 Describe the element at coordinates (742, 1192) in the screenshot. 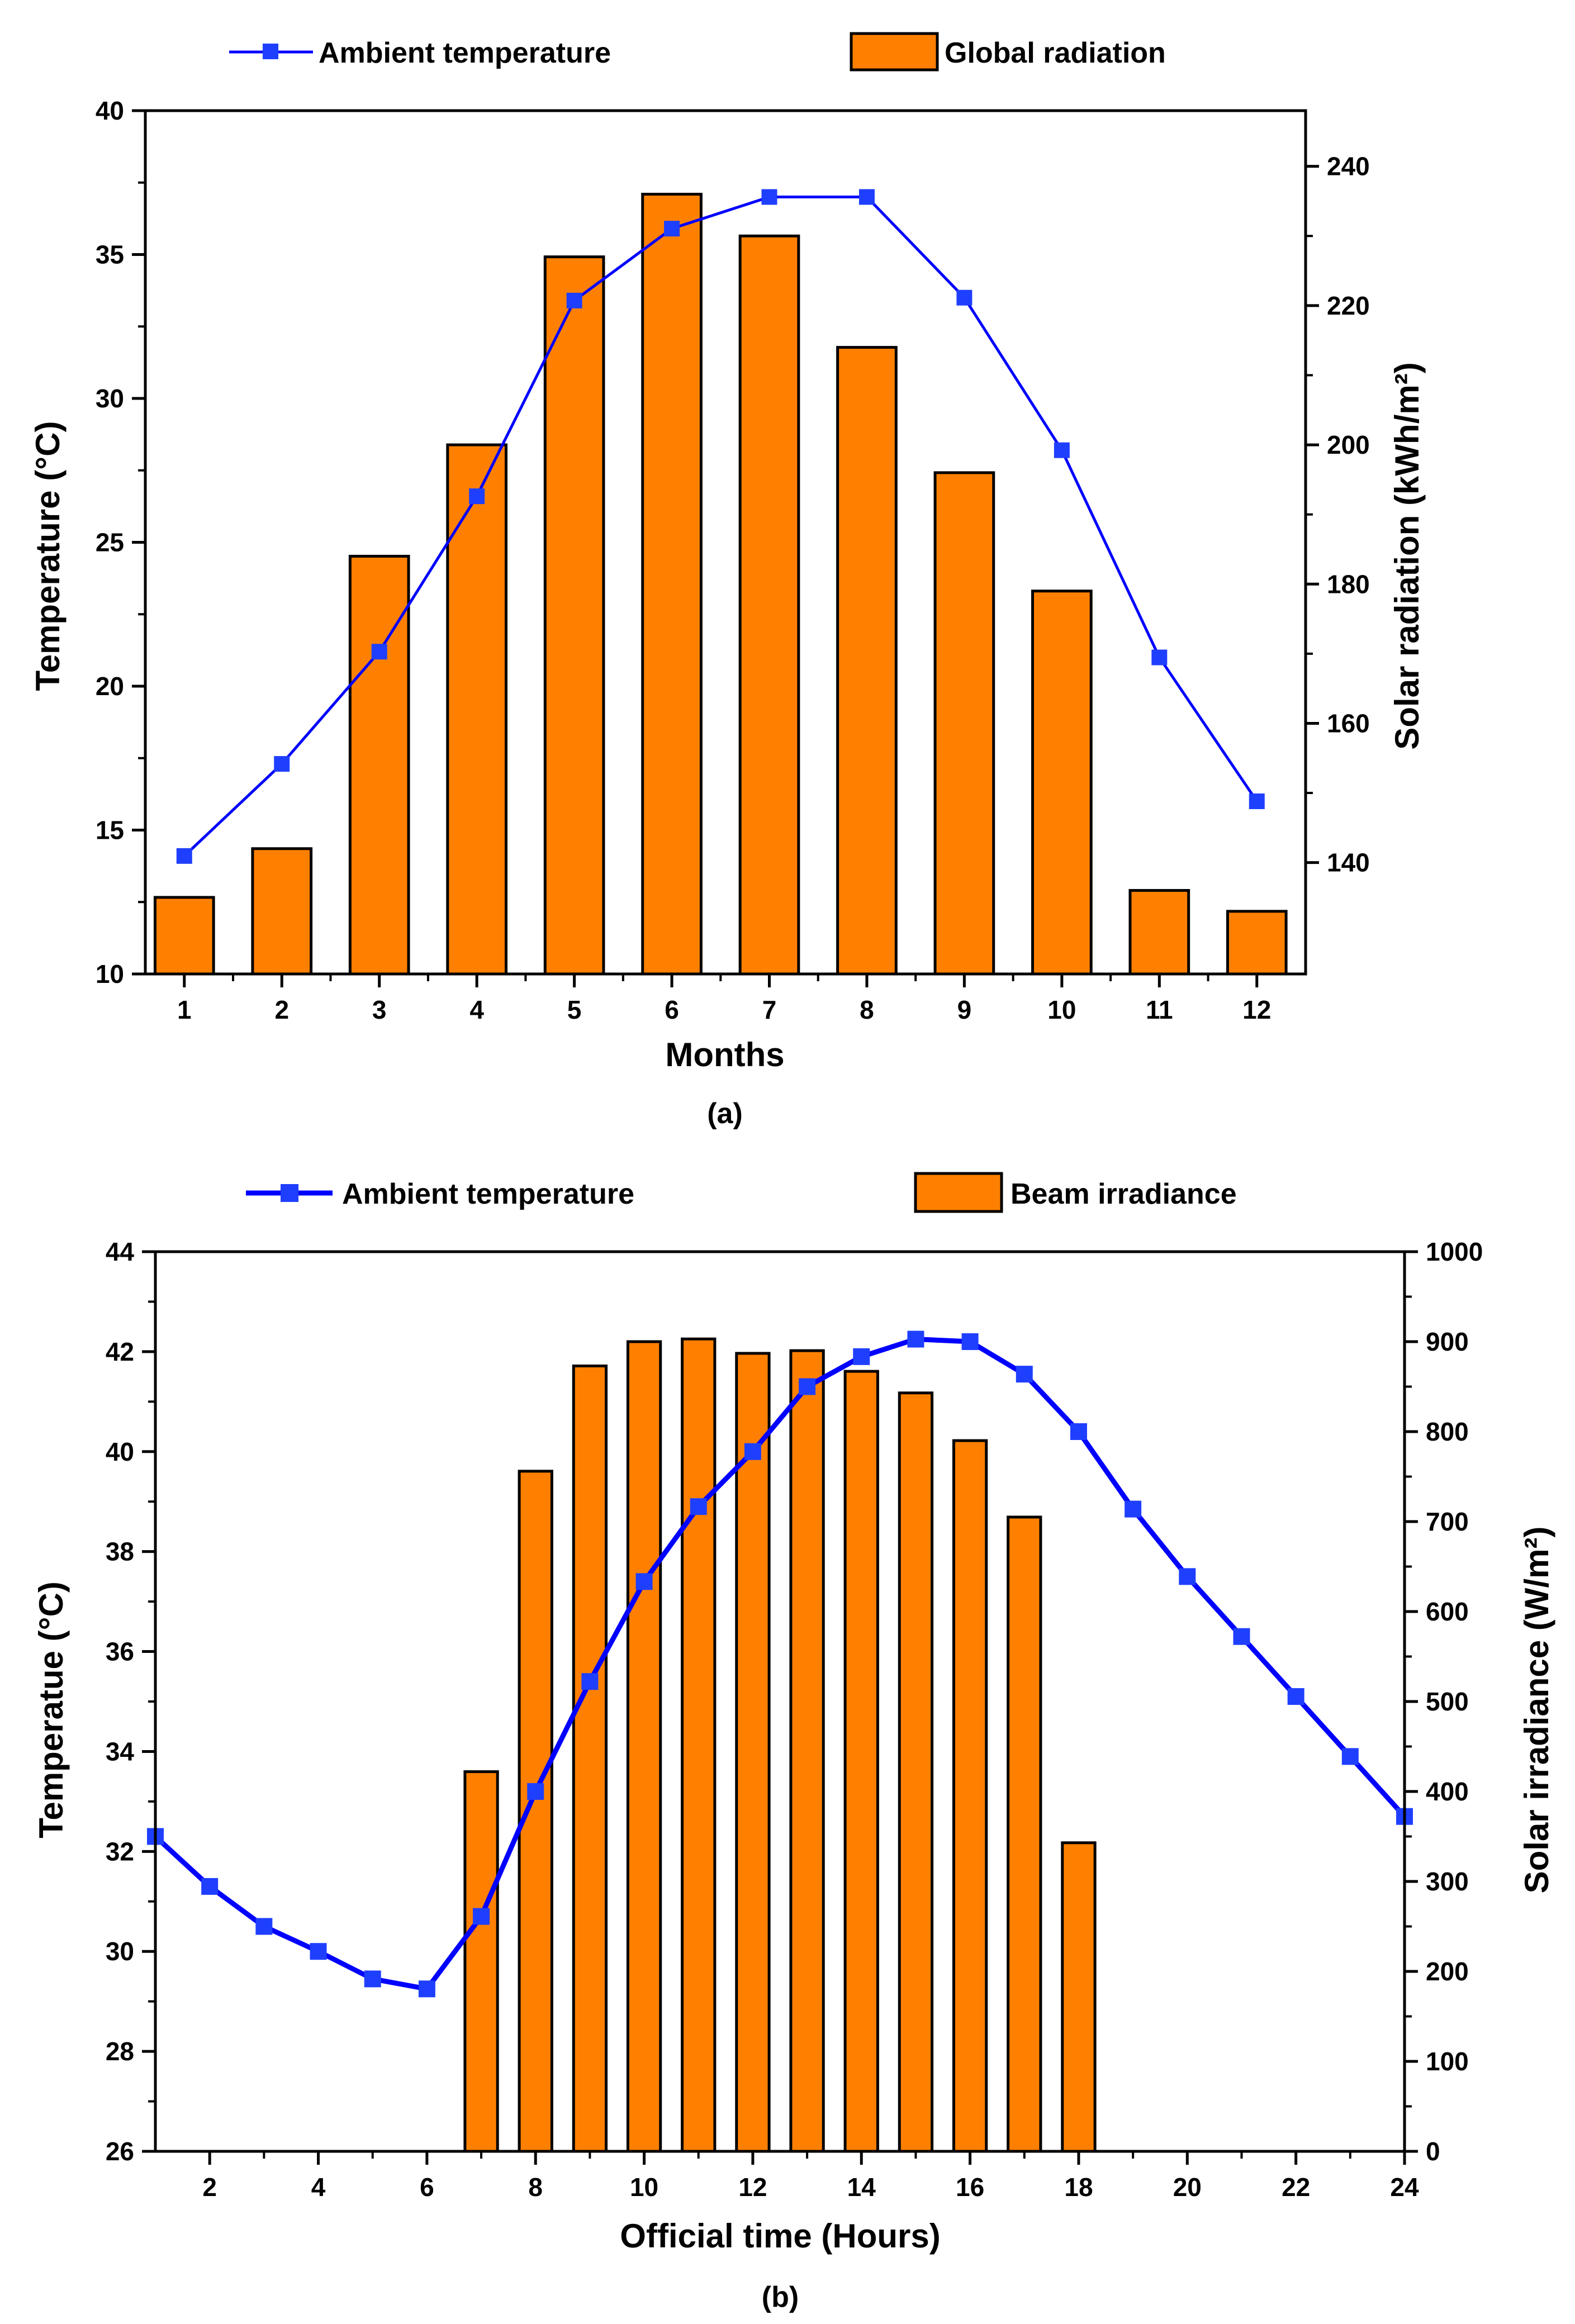

I see `legend-panel-b: Ambient temperature Beam irradiance` at that location.